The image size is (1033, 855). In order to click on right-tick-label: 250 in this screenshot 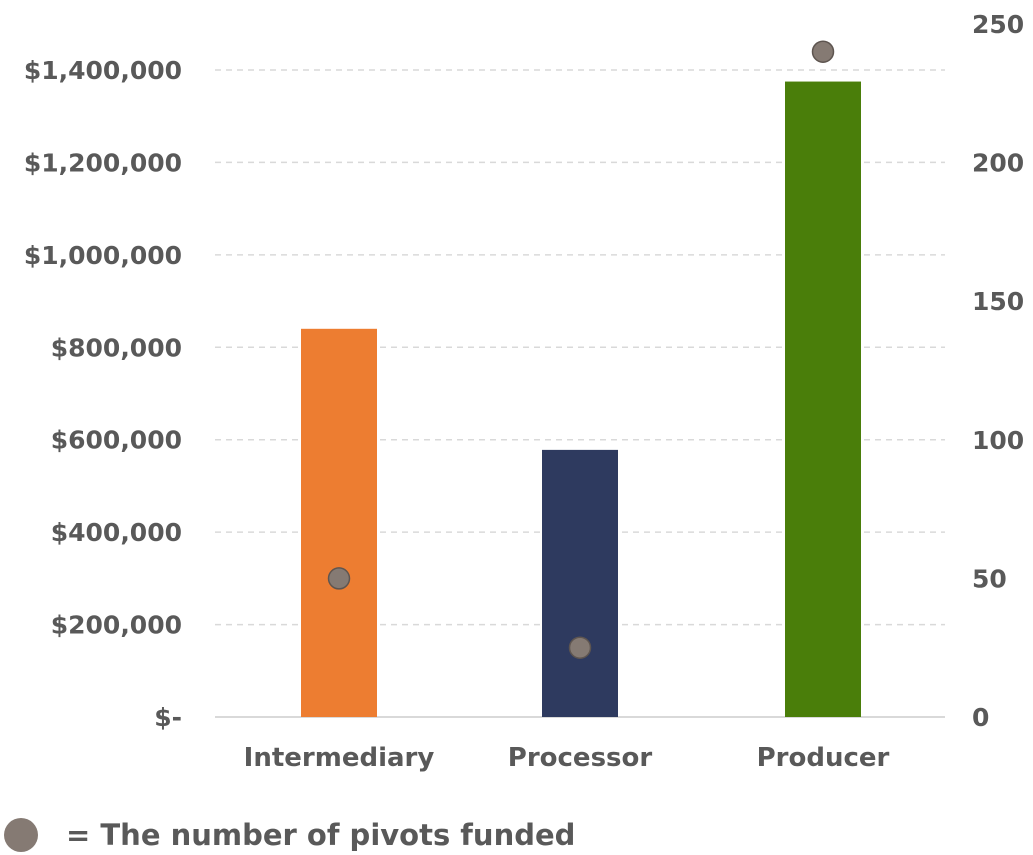, I will do `click(998, 24)`.